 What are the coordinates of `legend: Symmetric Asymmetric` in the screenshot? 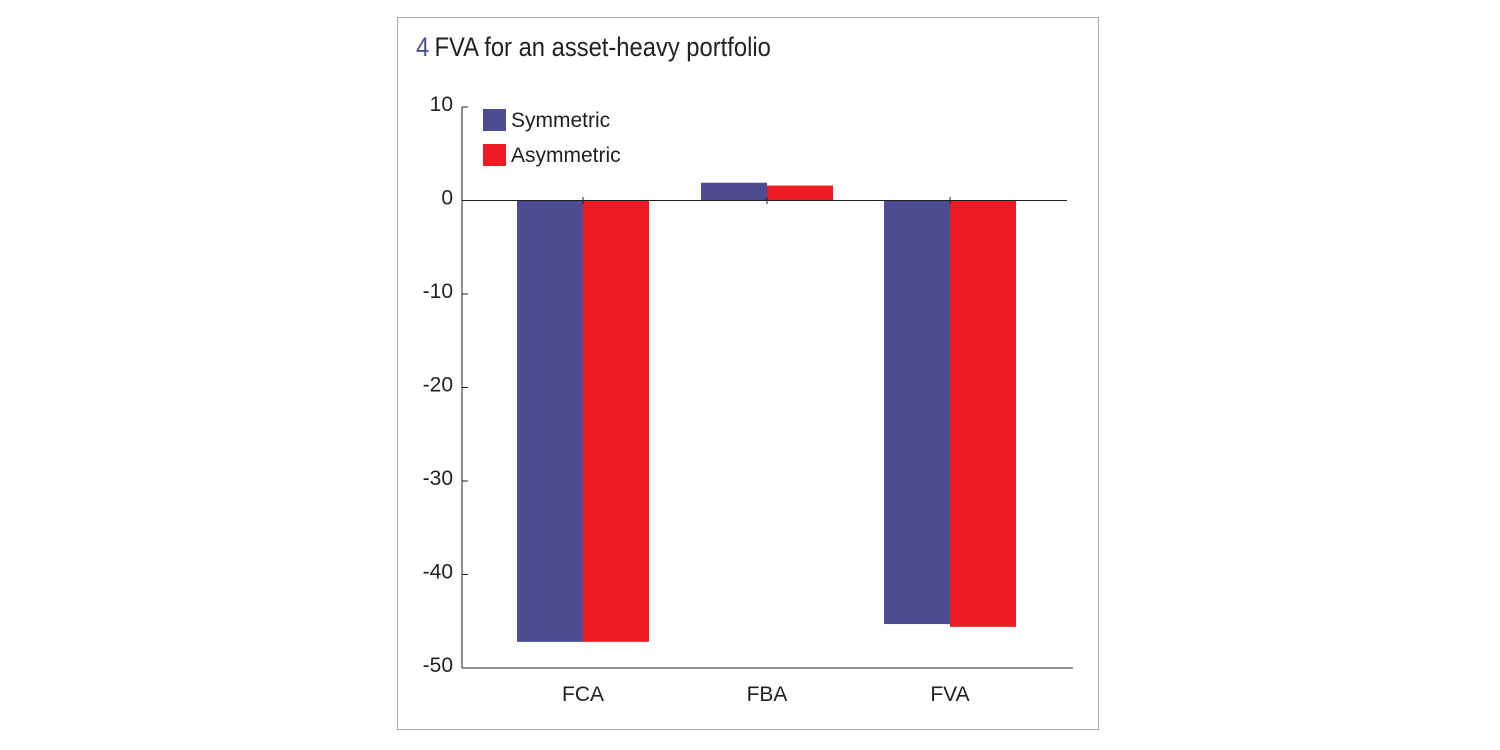 It's located at (552, 138).